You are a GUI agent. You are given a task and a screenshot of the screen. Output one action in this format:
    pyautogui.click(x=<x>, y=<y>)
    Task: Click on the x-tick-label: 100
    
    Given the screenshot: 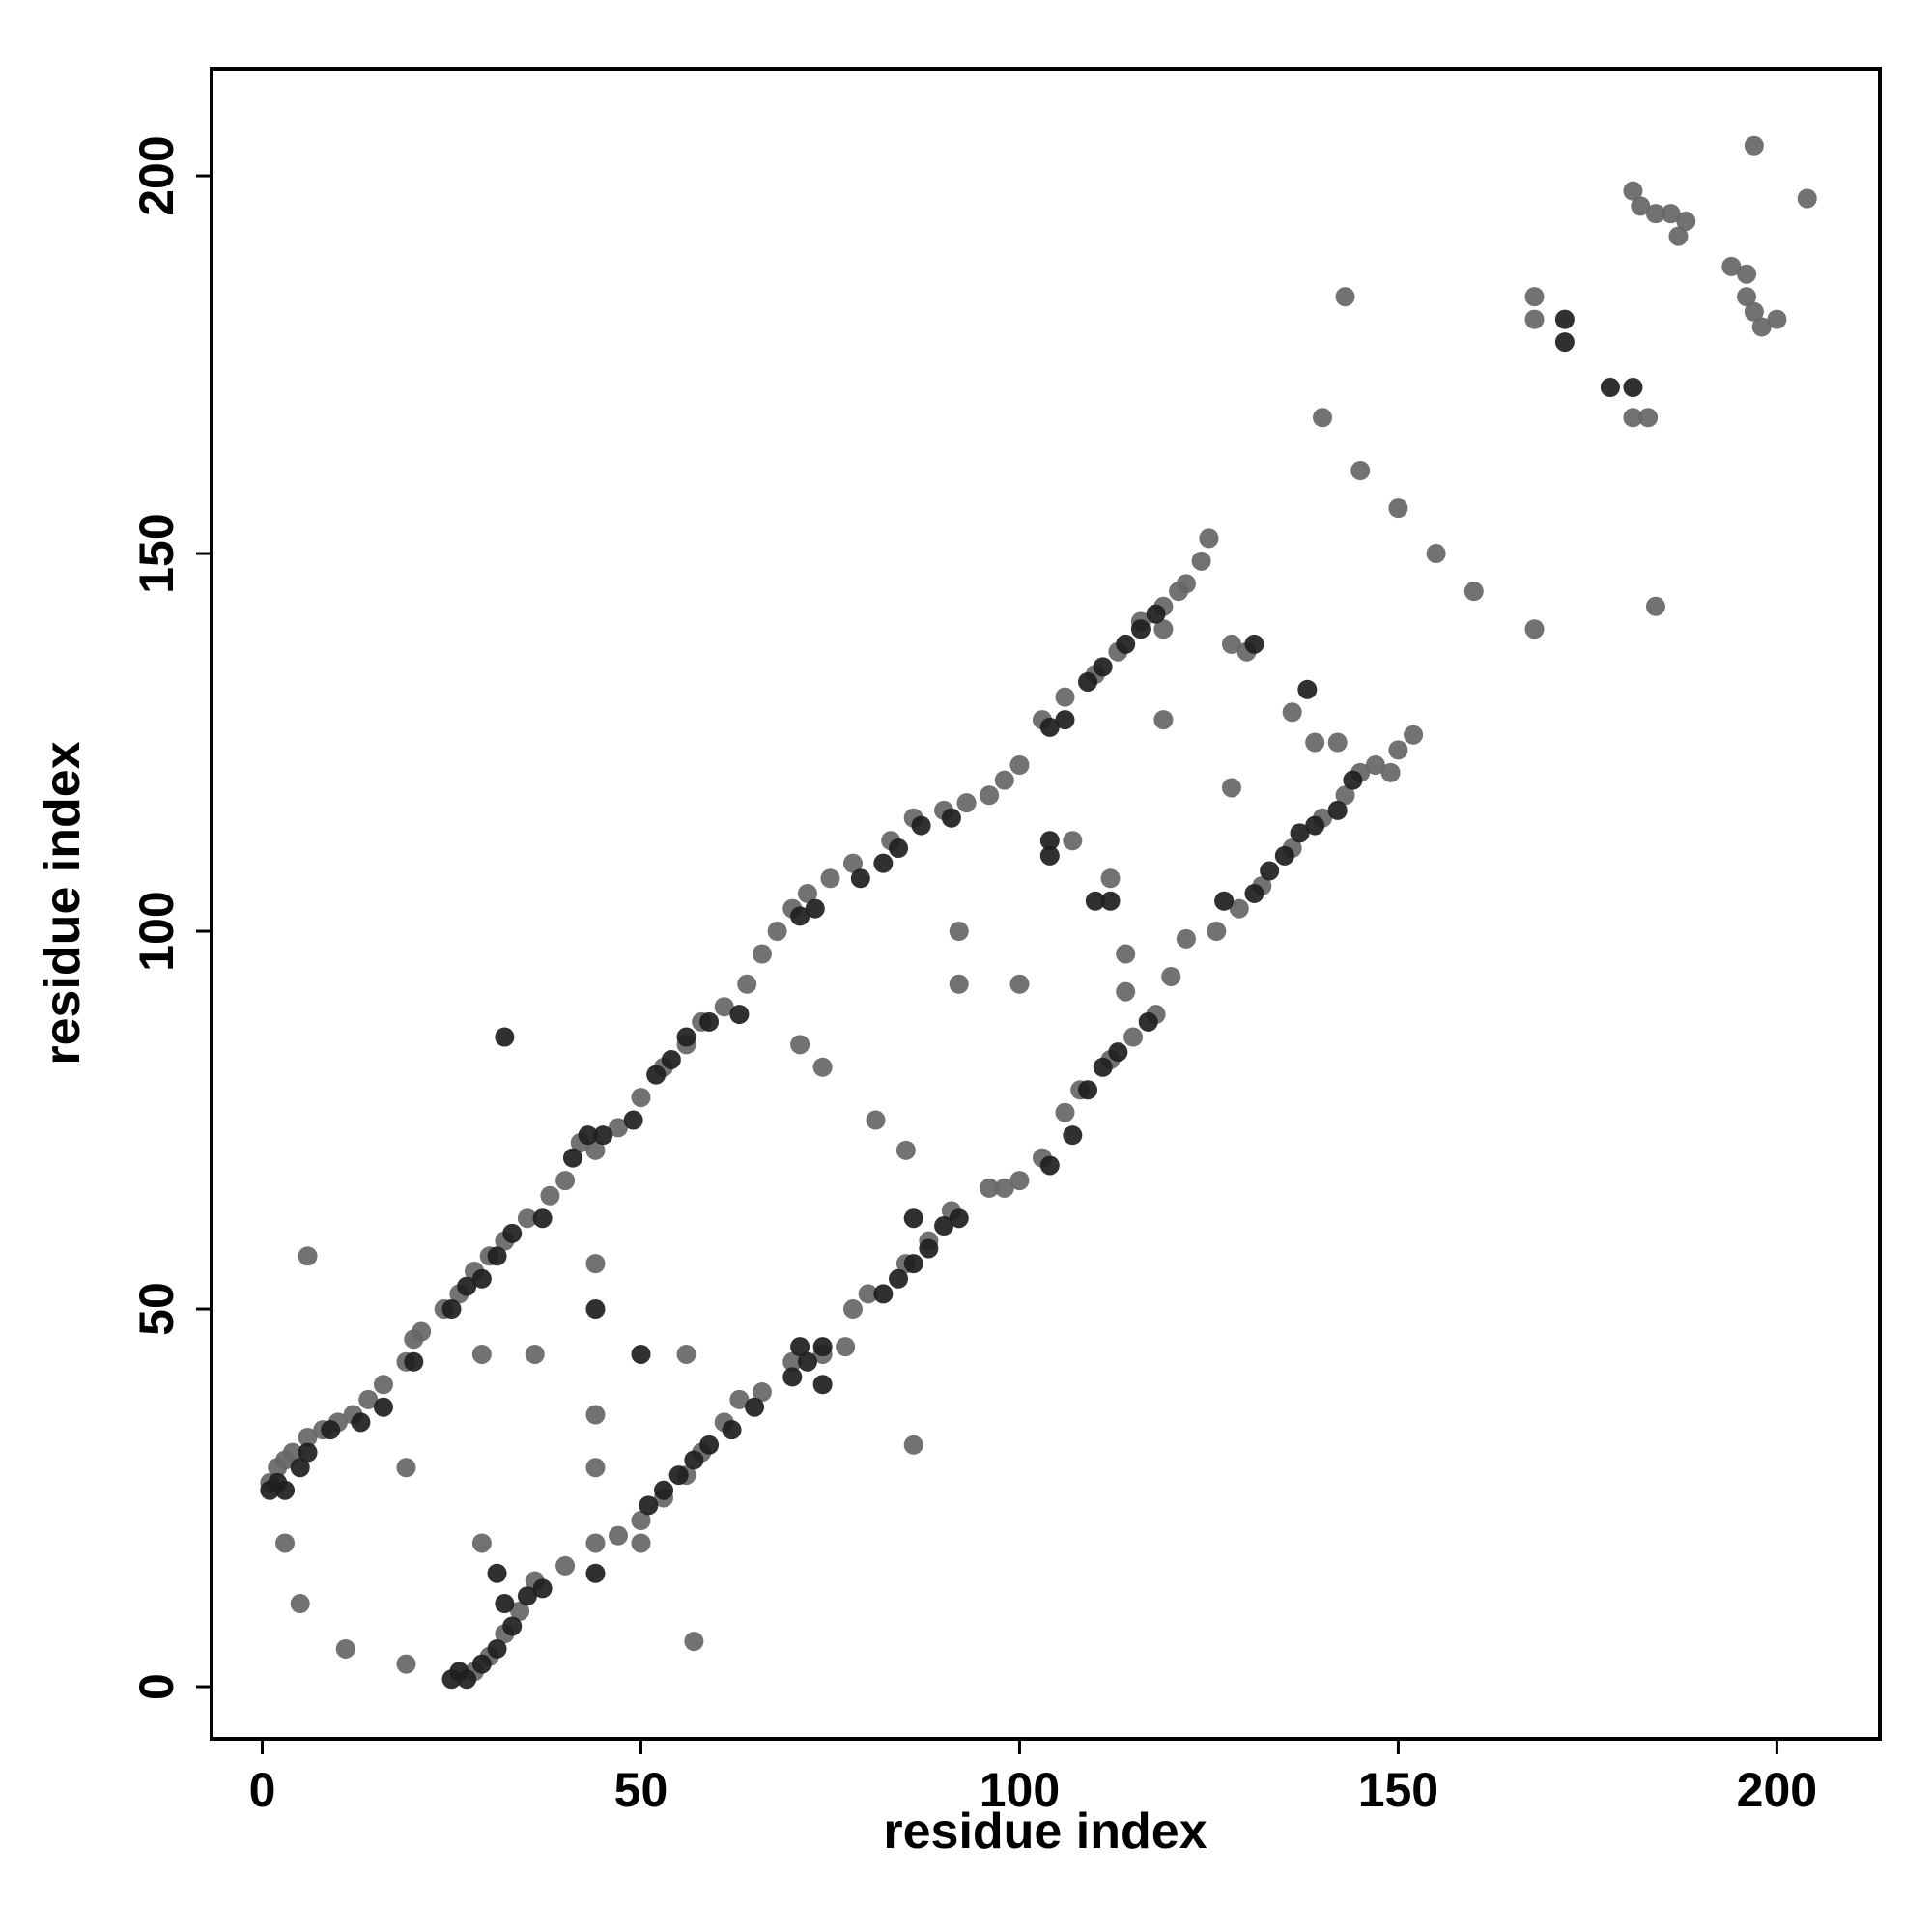 What is the action you would take?
    pyautogui.click(x=1020, y=1790)
    